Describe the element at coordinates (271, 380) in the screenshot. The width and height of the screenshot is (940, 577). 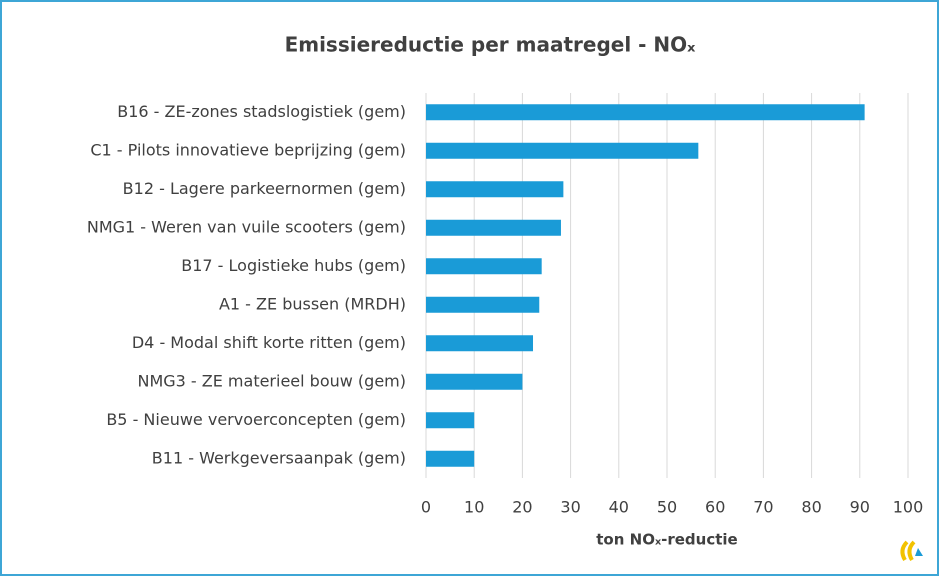
I see `y-tick-label: NMG3 - ZE materieel bouw (gem)` at that location.